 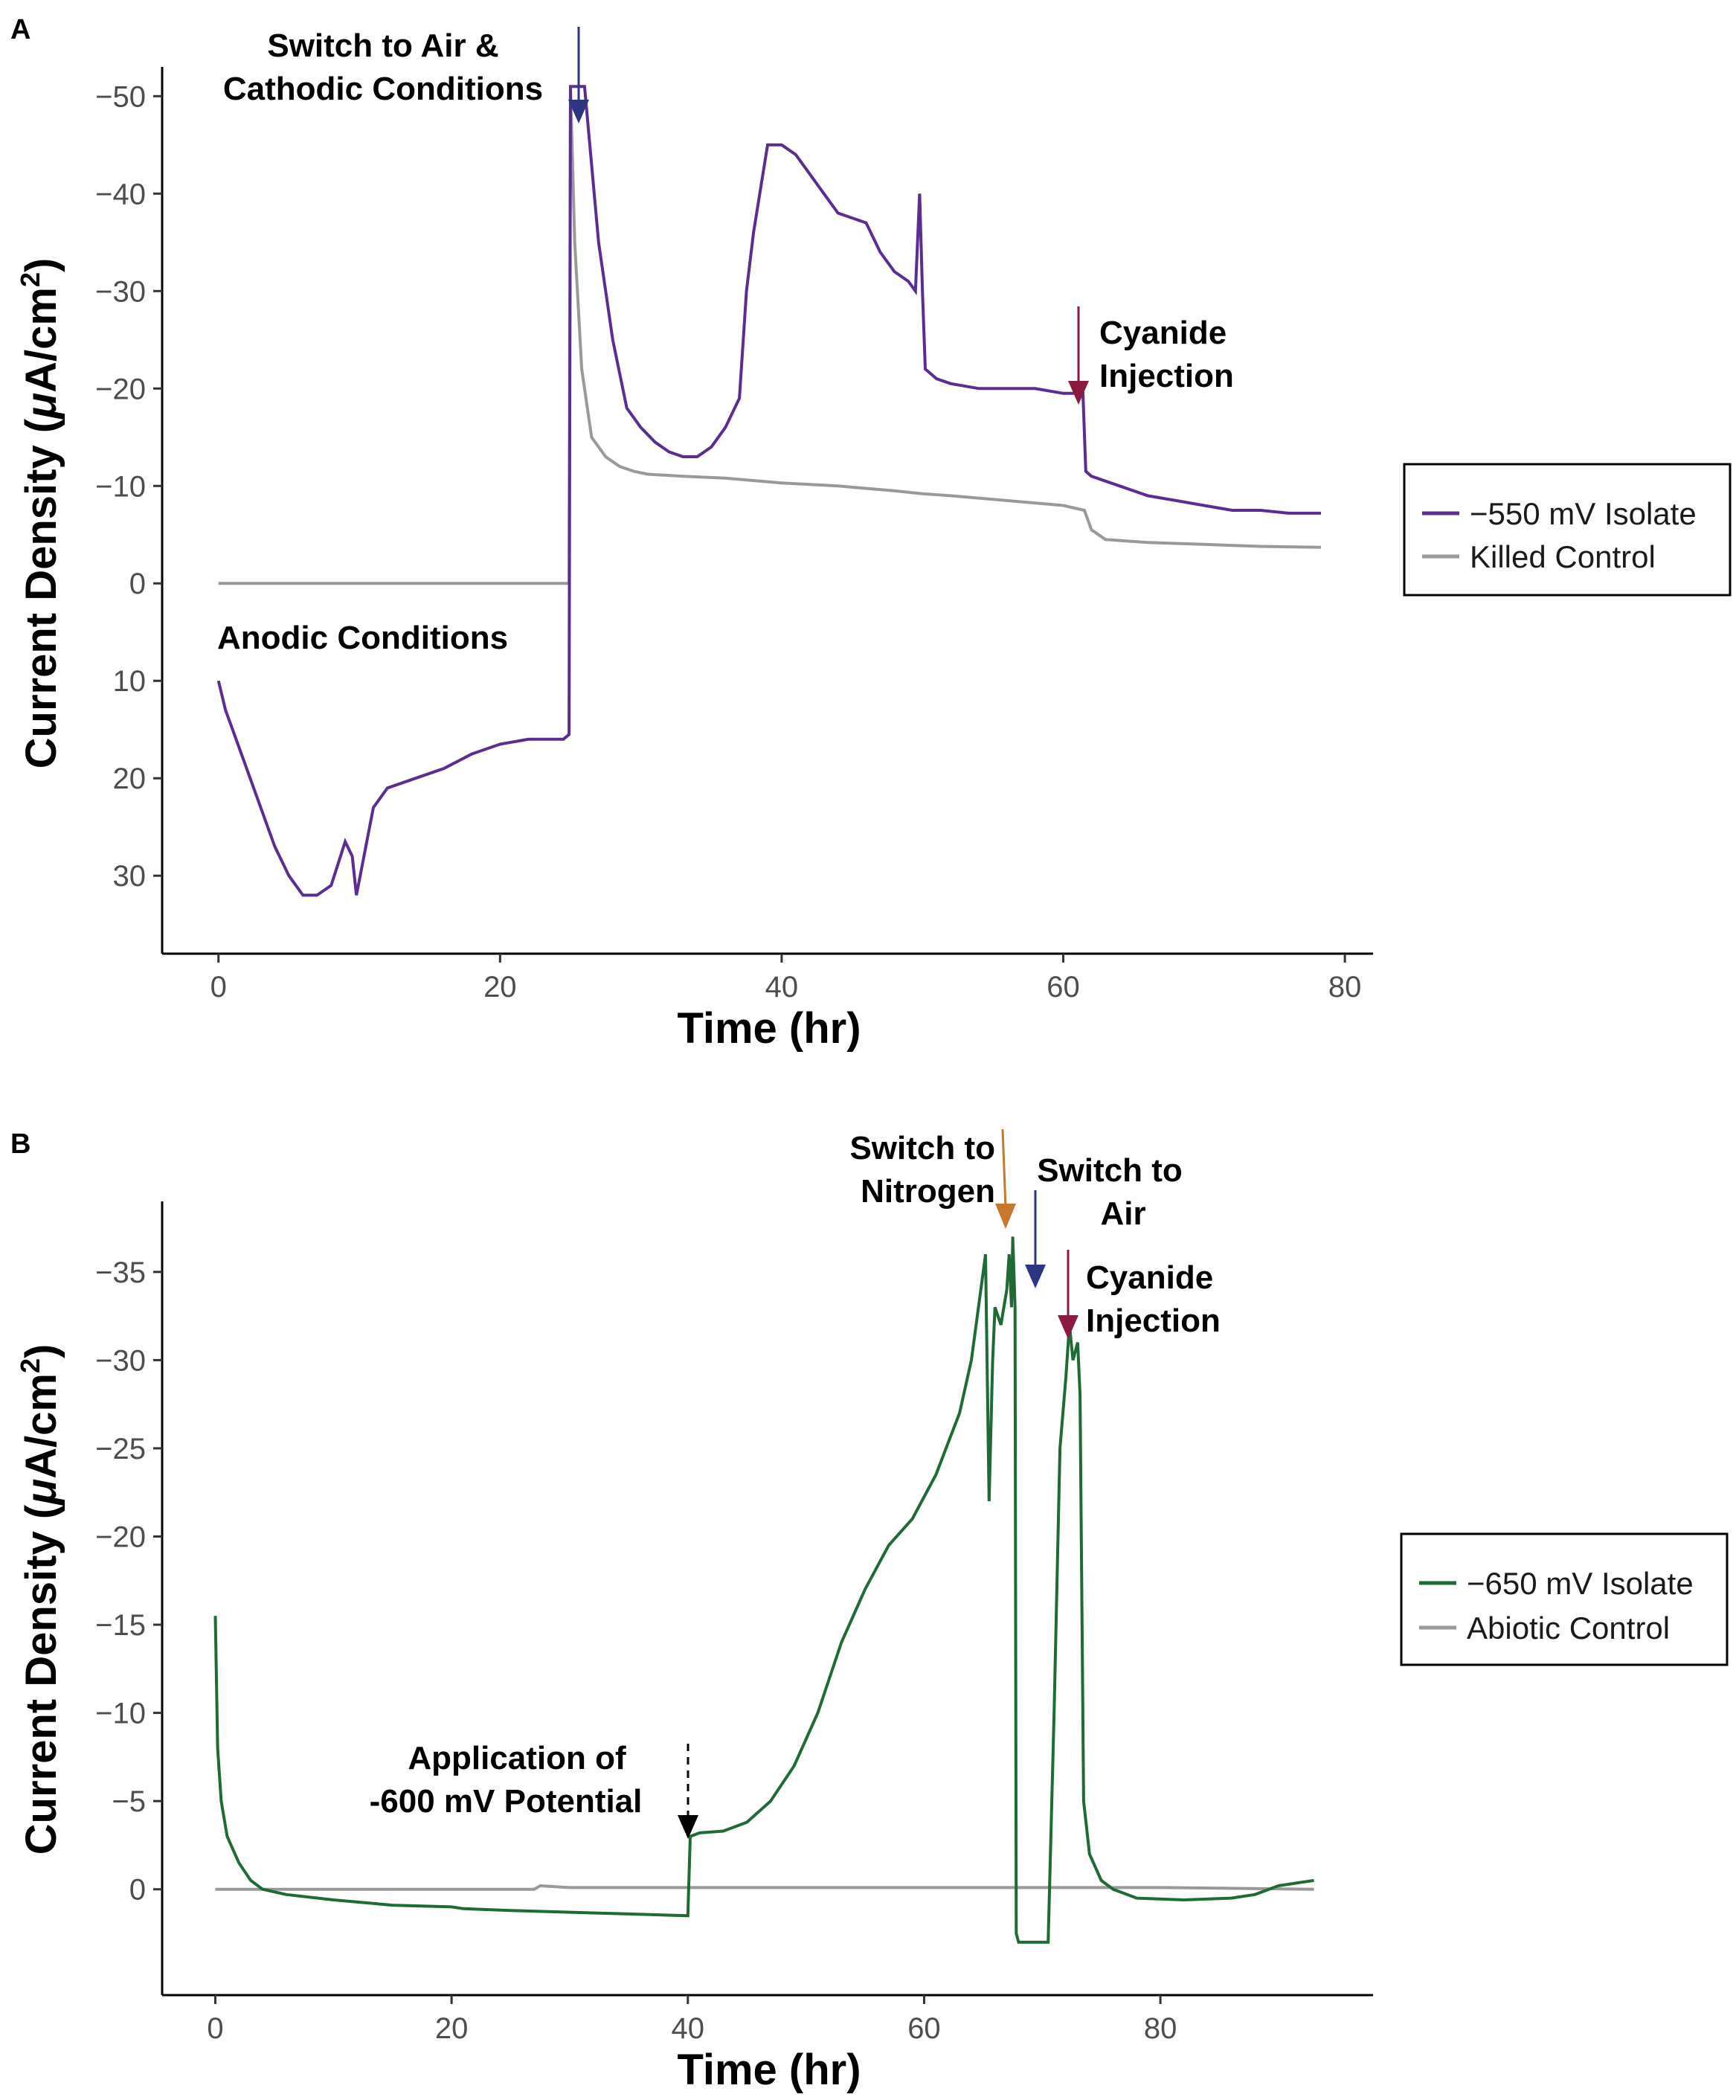 What do you see at coordinates (41, 407) in the screenshot?
I see `panel-a-y-title-mu: μ` at bounding box center [41, 407].